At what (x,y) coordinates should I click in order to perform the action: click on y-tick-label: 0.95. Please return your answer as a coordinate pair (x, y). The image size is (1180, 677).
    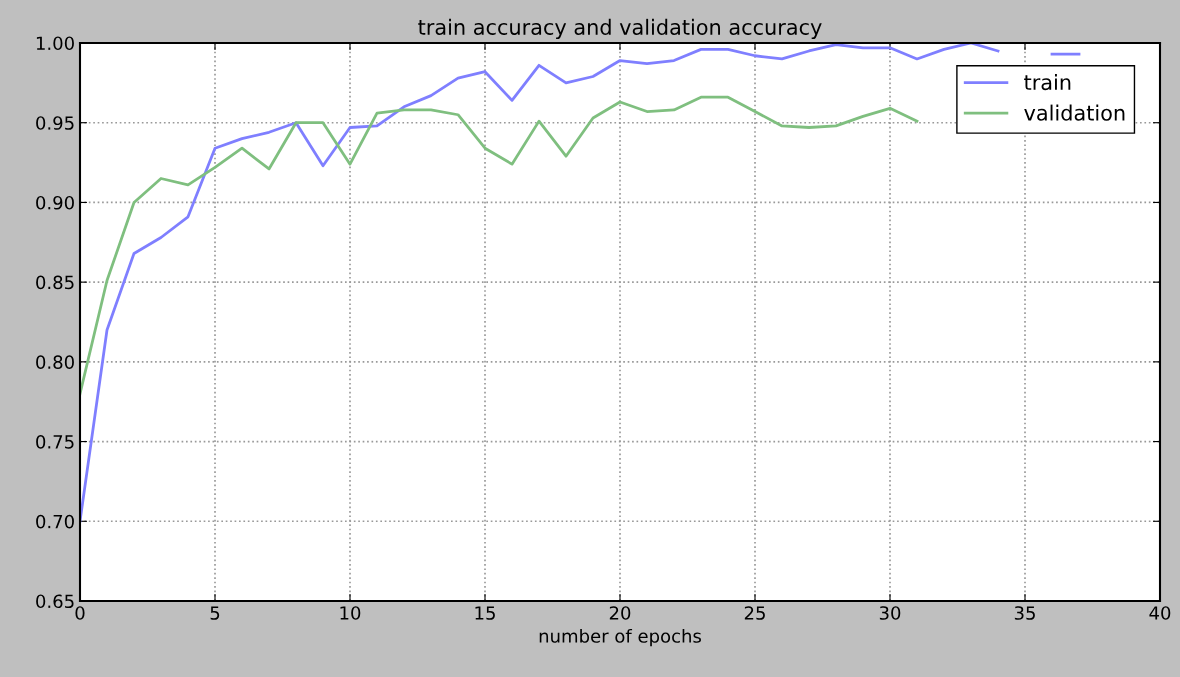
    Looking at the image, I should click on (55, 123).